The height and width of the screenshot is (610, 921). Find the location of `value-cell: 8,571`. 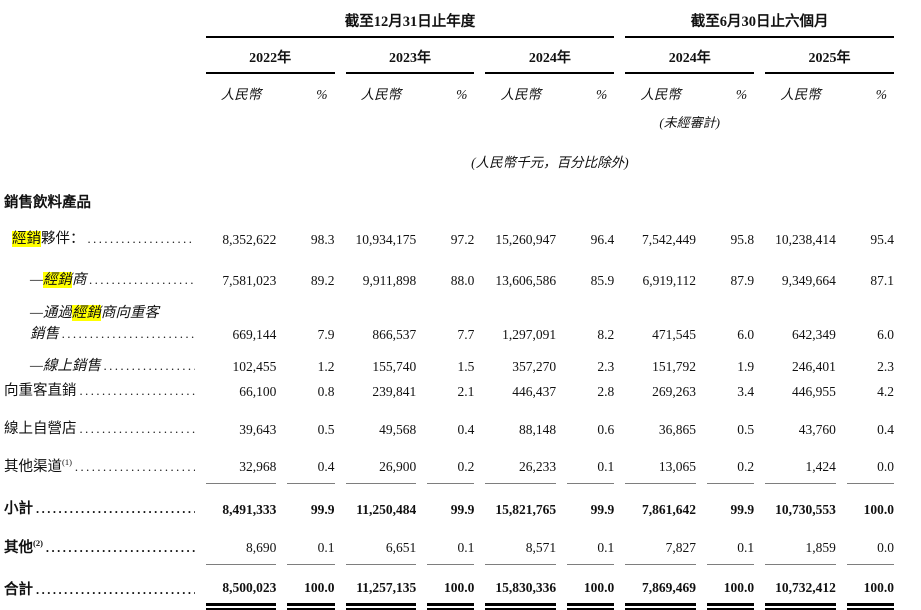

value-cell: 8,571 is located at coordinates (521, 545).